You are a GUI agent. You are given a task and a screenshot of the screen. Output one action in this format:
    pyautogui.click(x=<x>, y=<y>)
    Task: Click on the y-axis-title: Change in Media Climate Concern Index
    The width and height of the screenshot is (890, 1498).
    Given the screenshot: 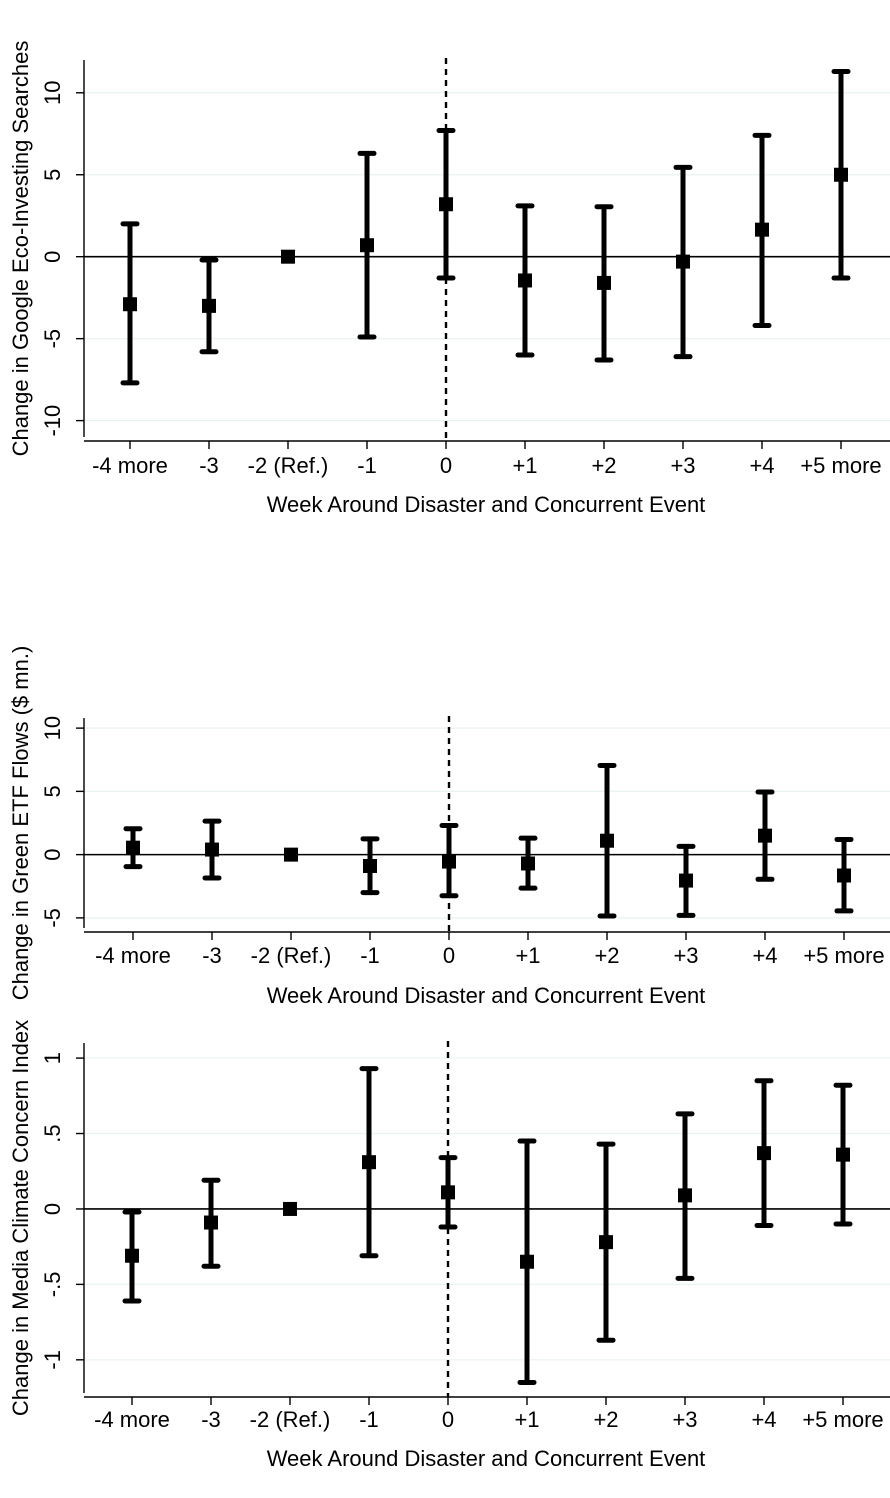 What is the action you would take?
    pyautogui.click(x=20, y=1218)
    